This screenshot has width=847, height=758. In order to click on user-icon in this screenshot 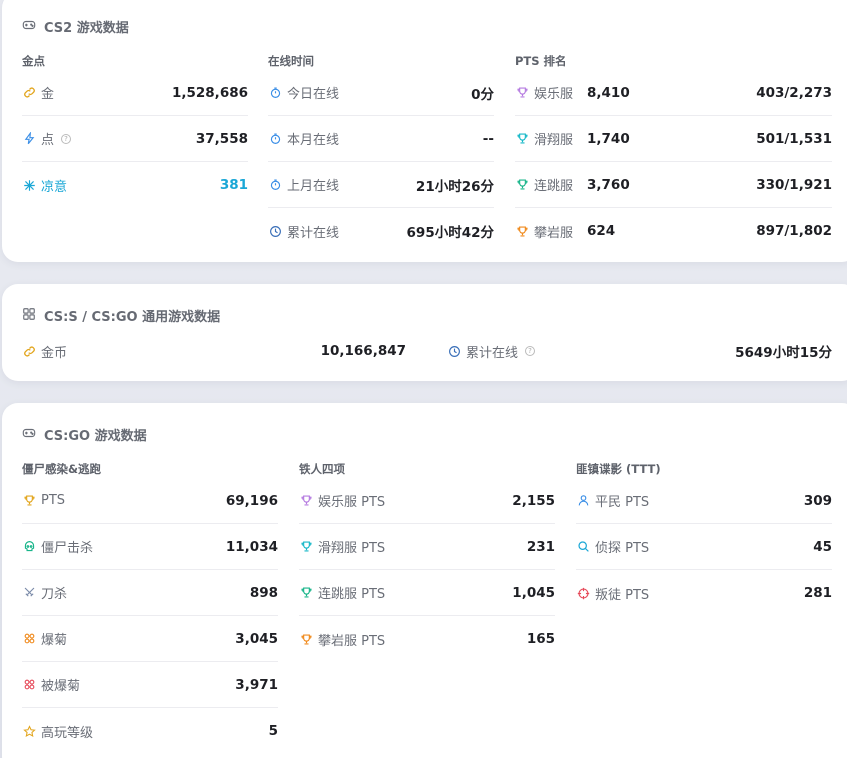, I will do `click(583, 501)`.